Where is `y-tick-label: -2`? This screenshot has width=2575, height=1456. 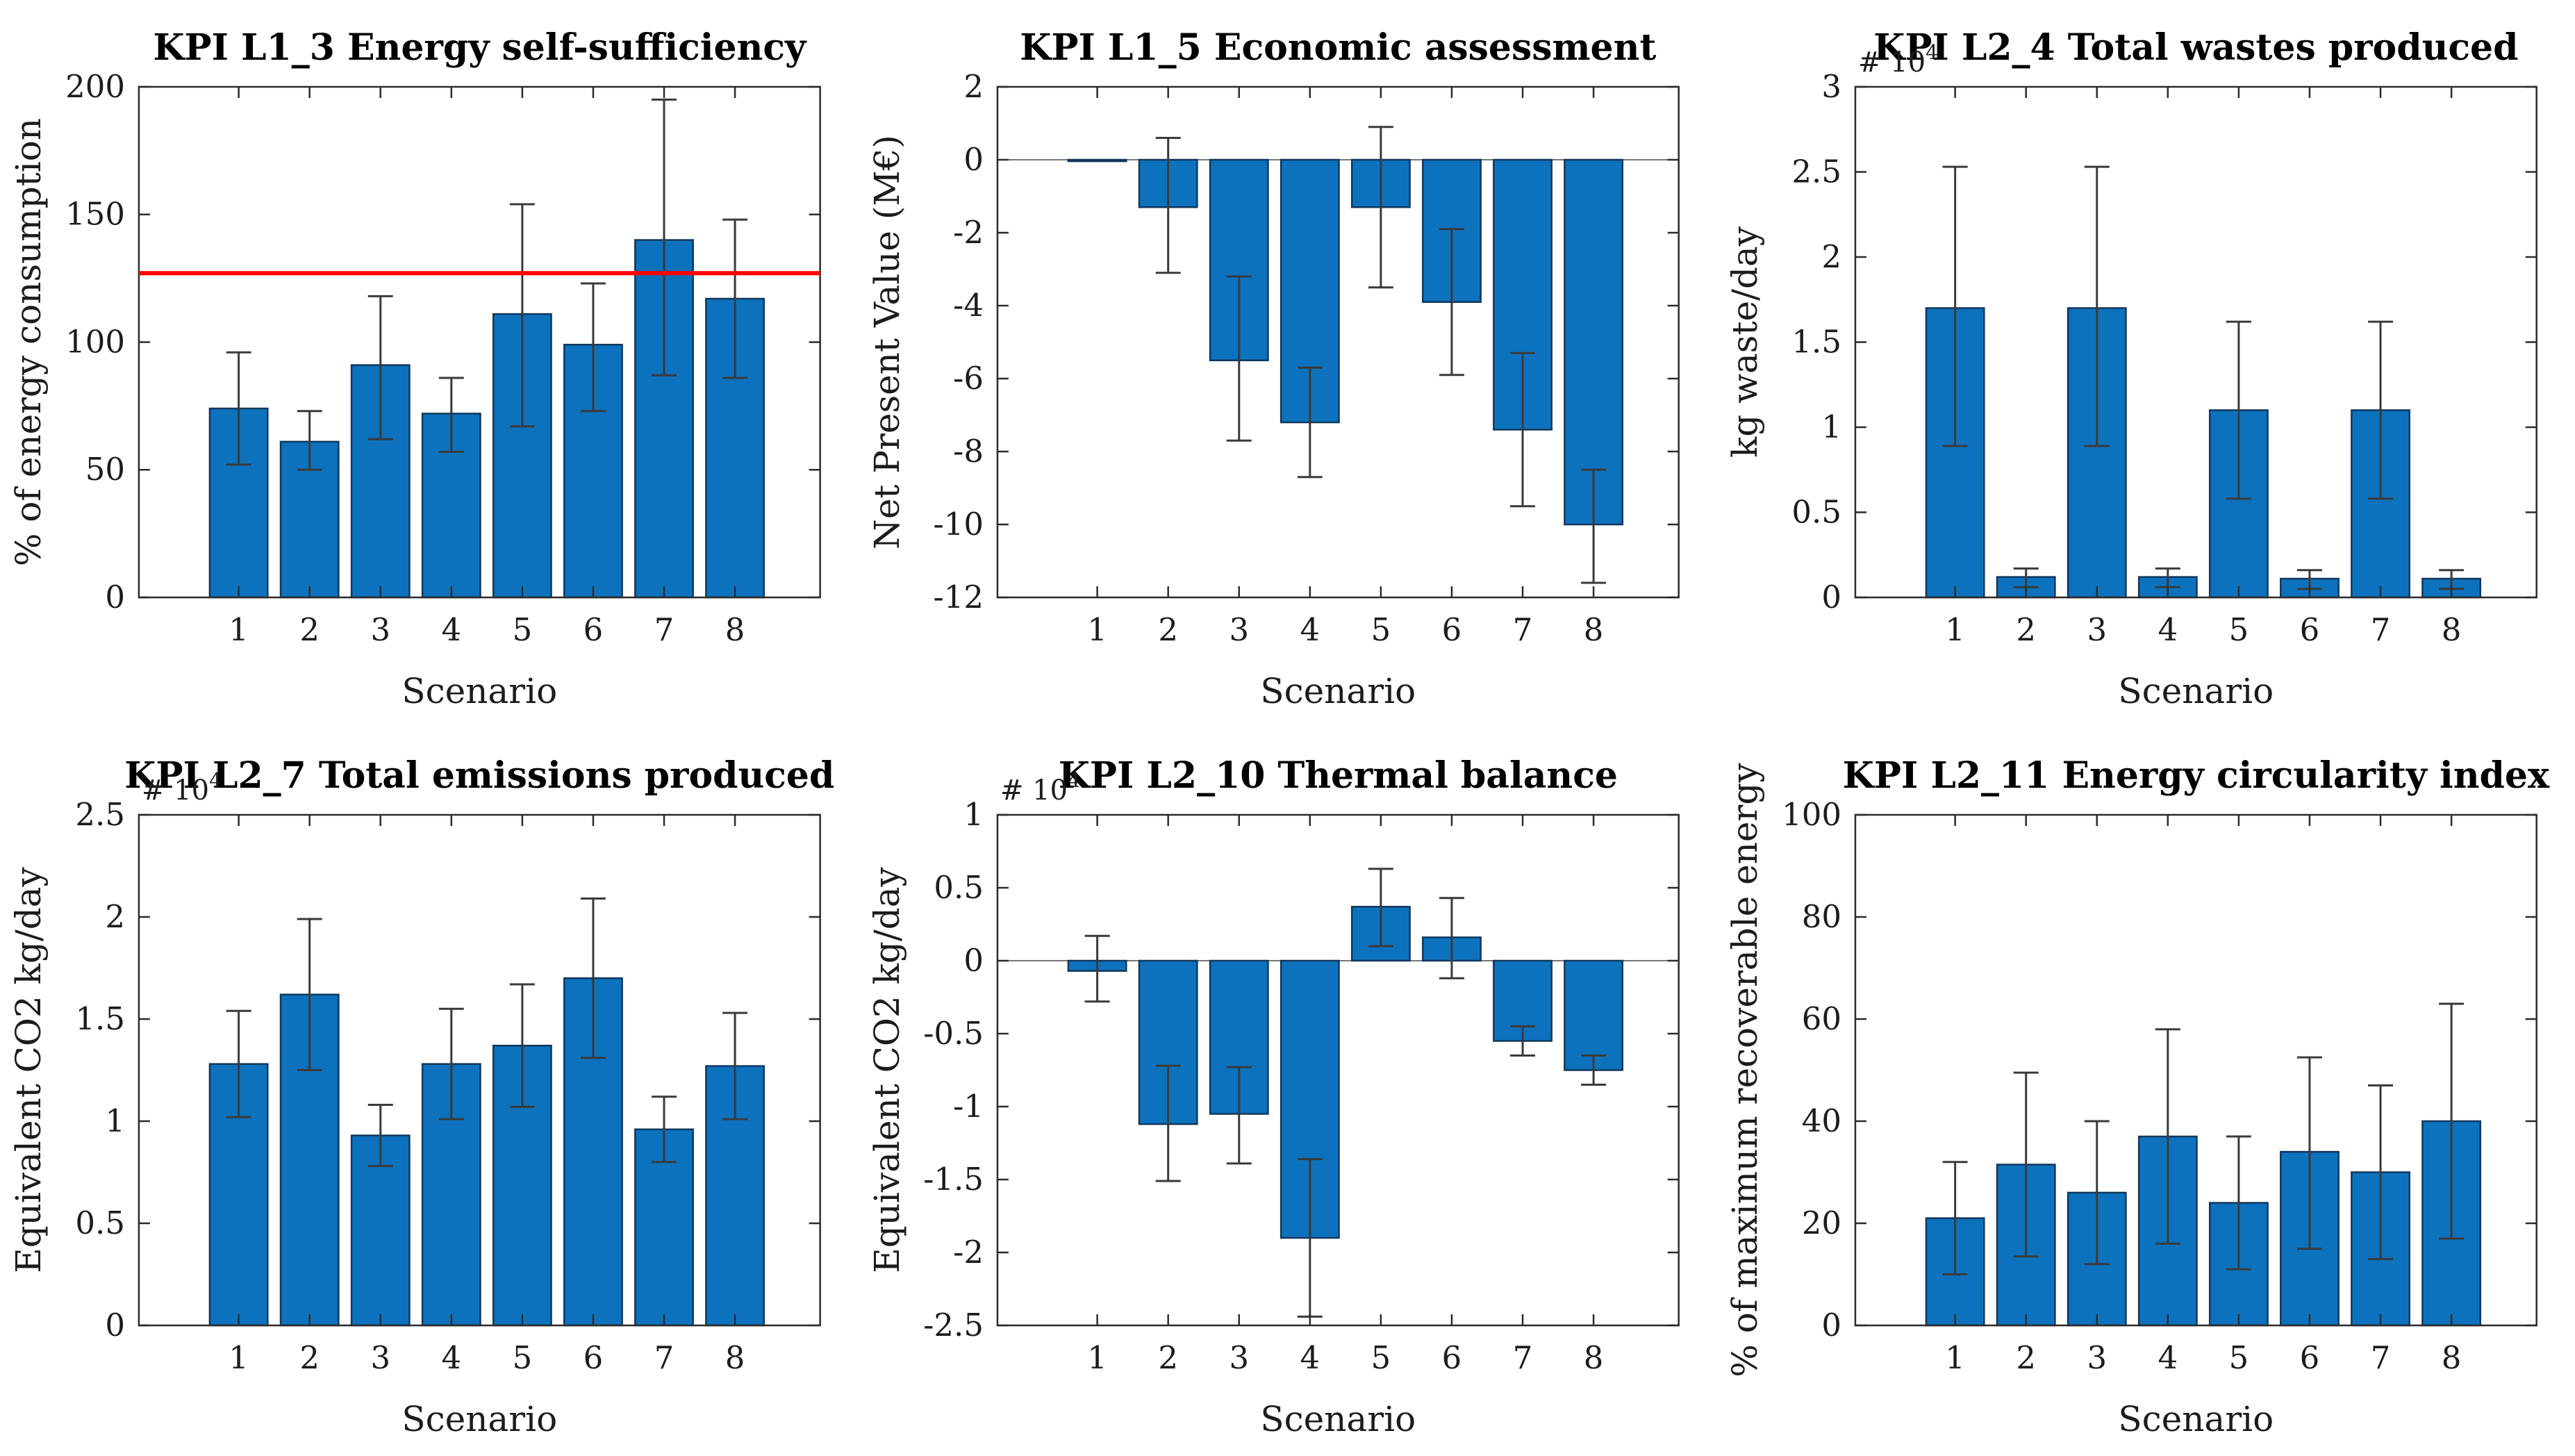 y-tick-label: -2 is located at coordinates (968, 233).